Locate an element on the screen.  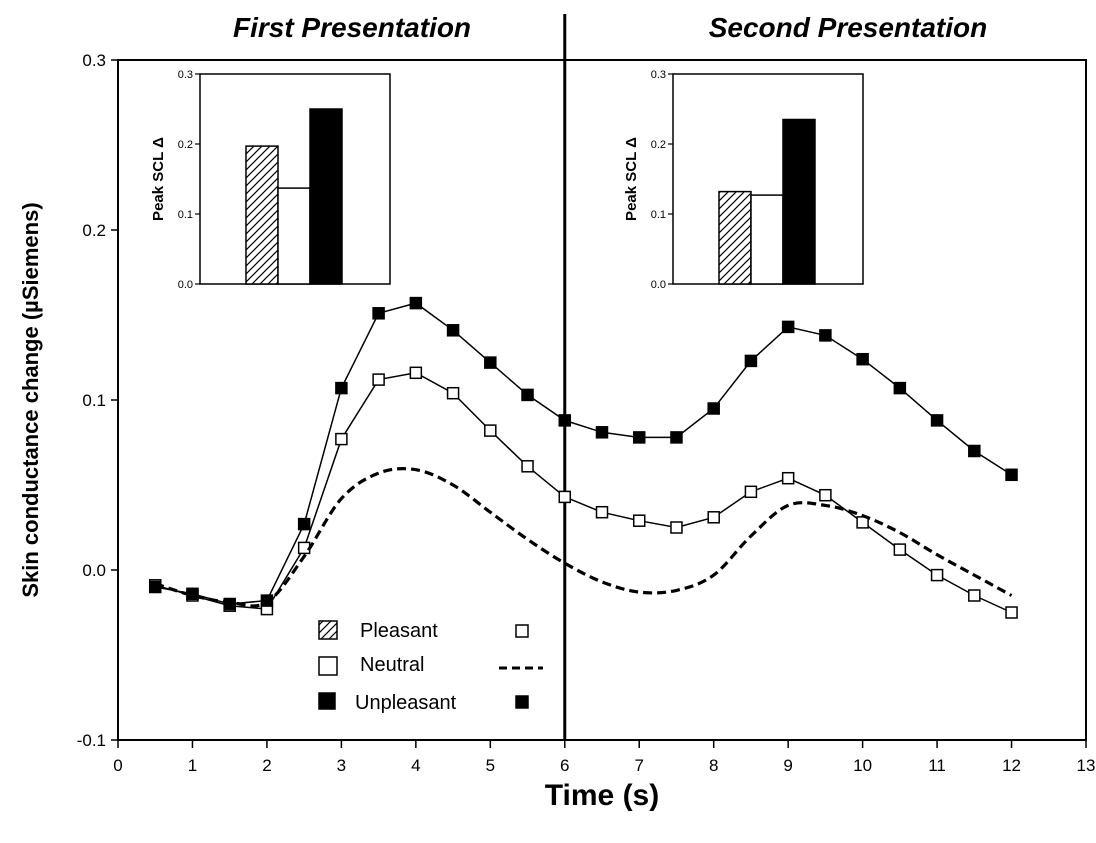
x-tick-label: 12 is located at coordinates (1011, 765).